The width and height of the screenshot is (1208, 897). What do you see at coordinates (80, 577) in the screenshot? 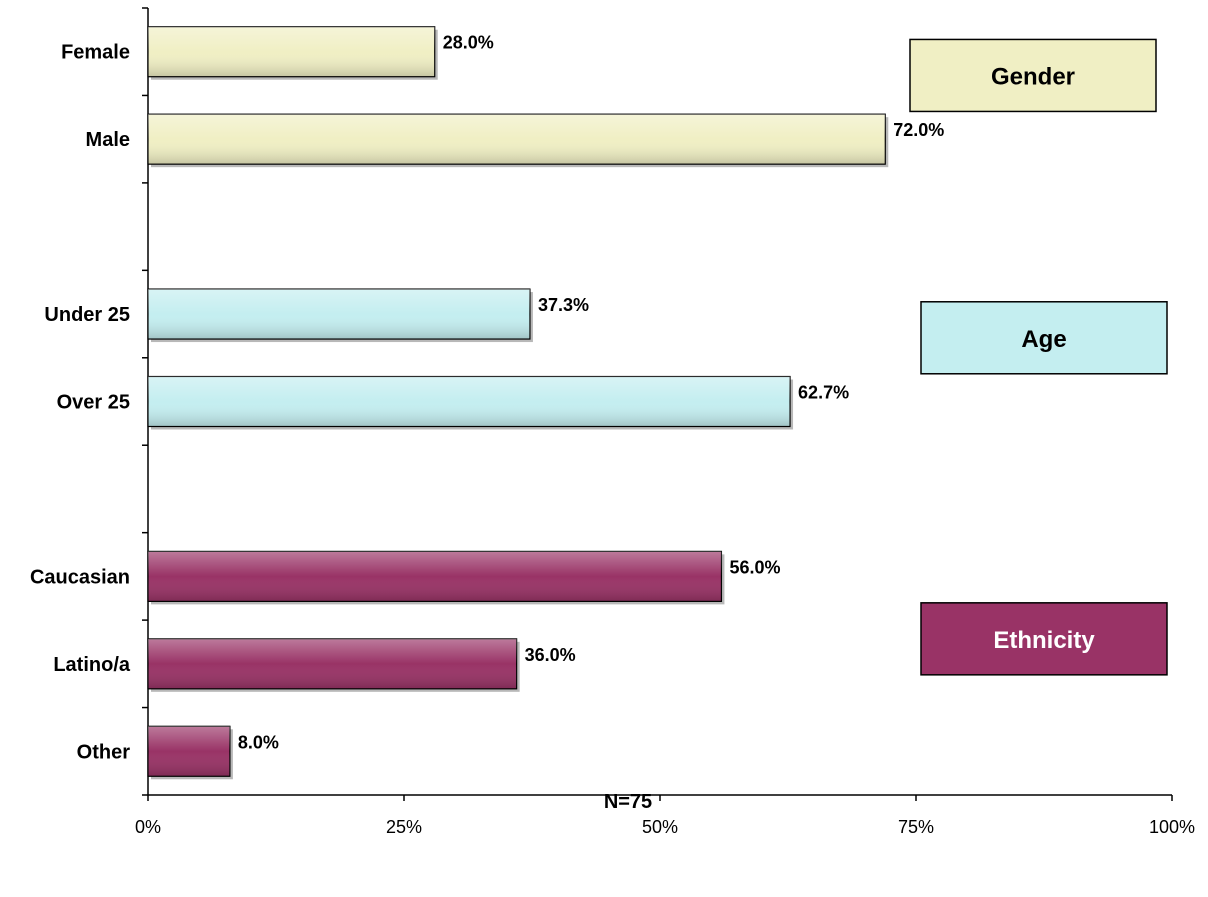
I see `category-label-caucasian: Caucasian` at bounding box center [80, 577].